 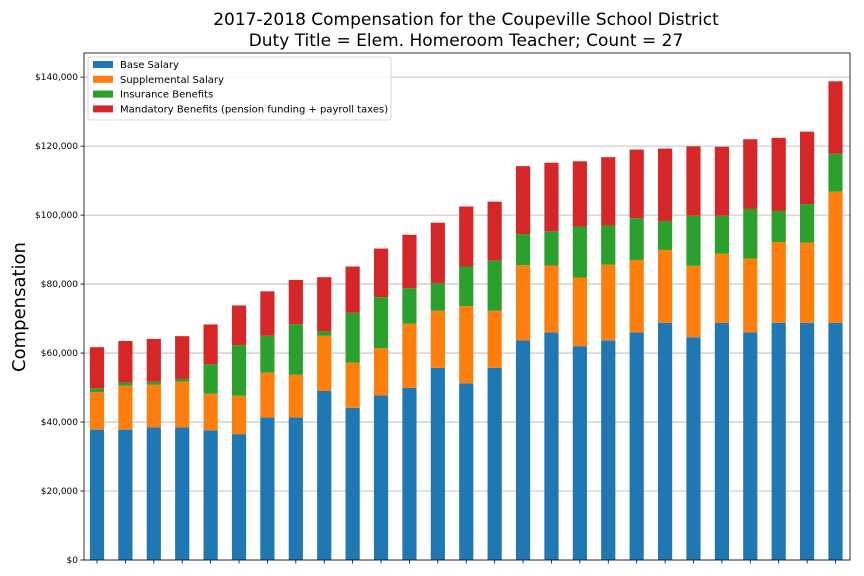 I want to click on y-tick-label: $40,000, so click(x=59, y=423).